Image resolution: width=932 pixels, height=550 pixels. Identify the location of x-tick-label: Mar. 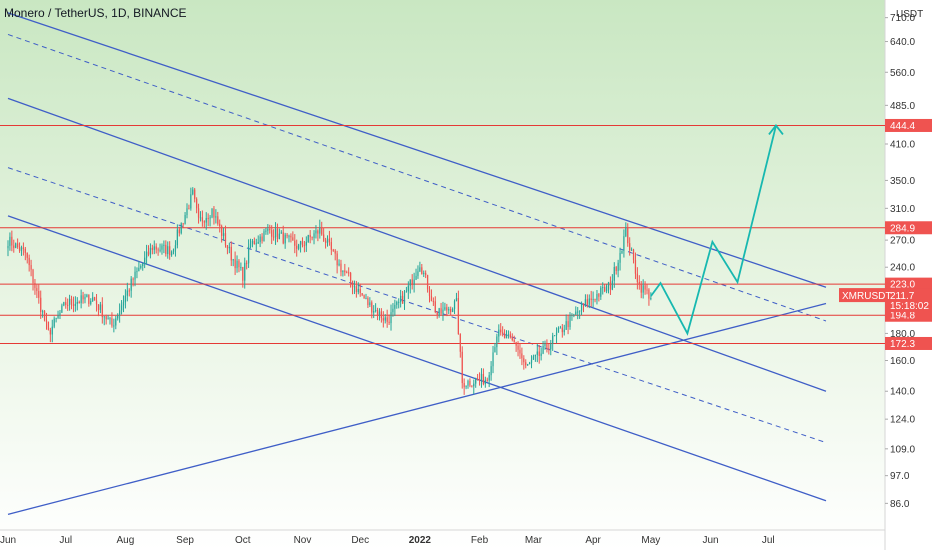
(534, 540).